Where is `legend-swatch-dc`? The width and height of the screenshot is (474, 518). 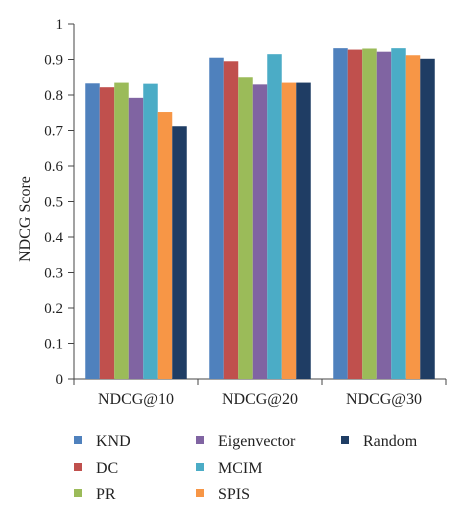
legend-swatch-dc is located at coordinates (78, 467).